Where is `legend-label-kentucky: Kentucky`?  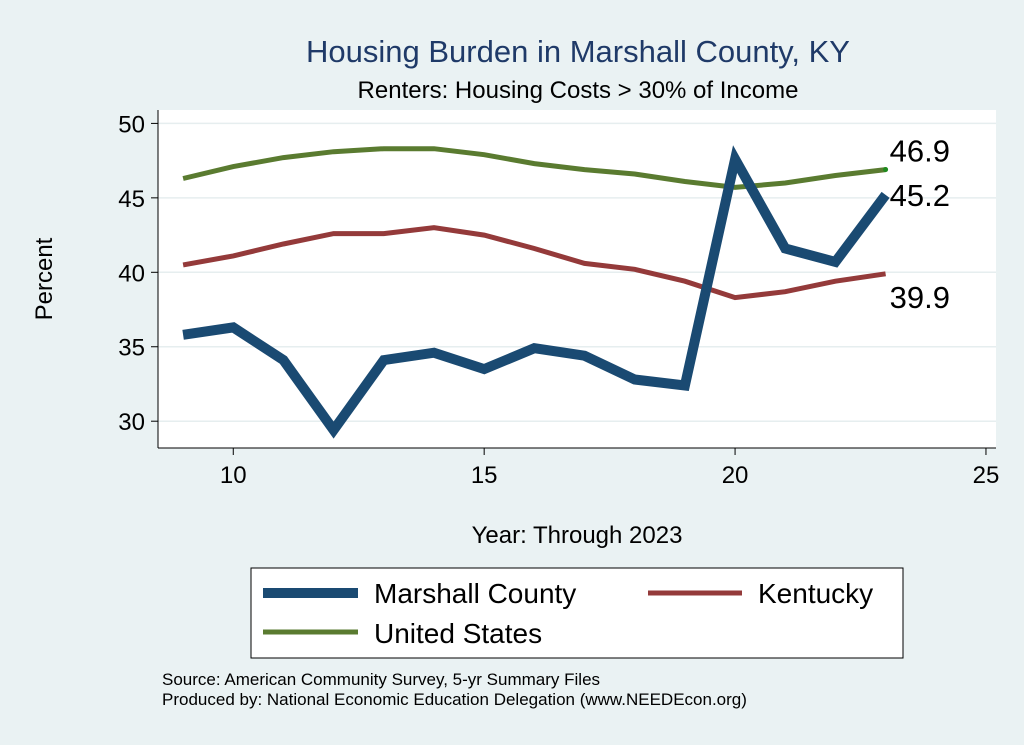
legend-label-kentucky: Kentucky is located at coordinates (815, 593).